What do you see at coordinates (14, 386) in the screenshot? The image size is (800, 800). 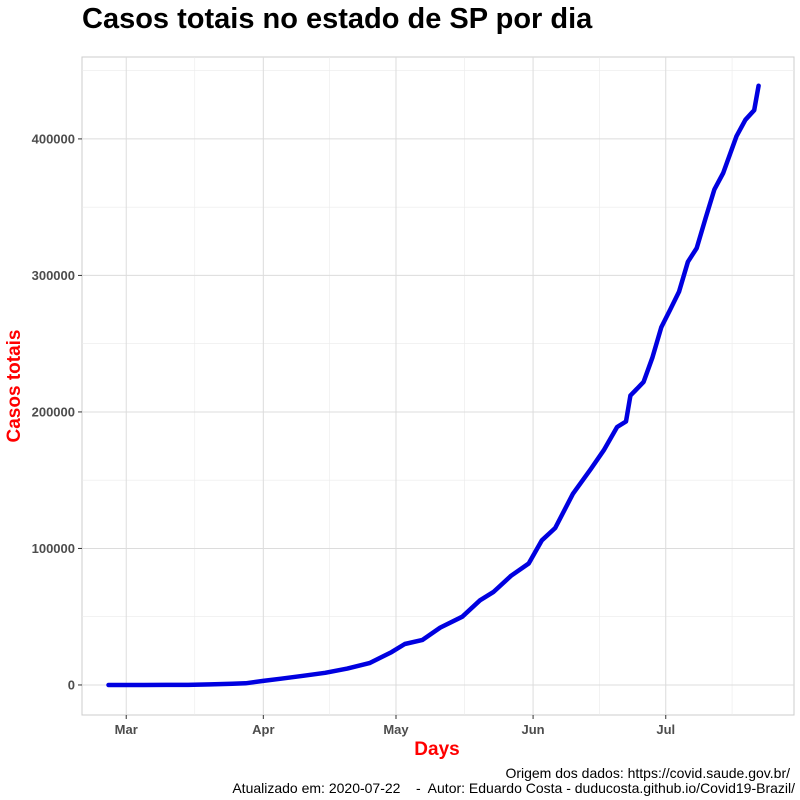 I see `y-axis-title: Casos totais` at bounding box center [14, 386].